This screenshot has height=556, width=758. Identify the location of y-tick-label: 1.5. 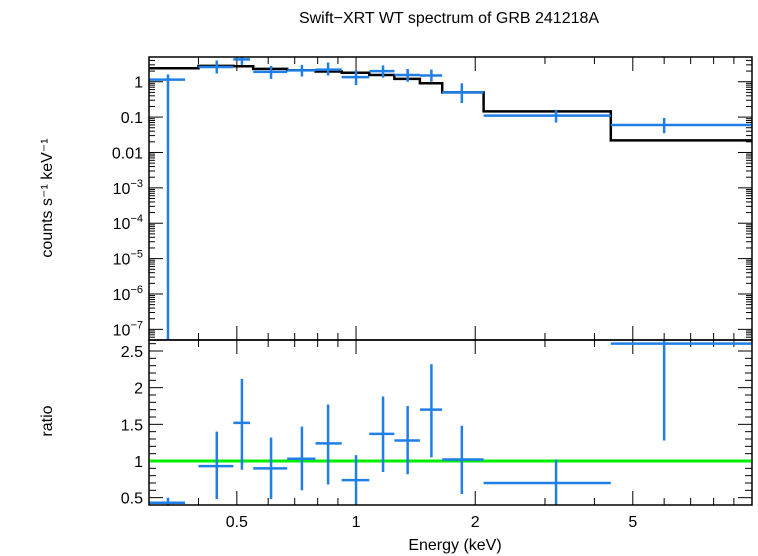
(132, 425).